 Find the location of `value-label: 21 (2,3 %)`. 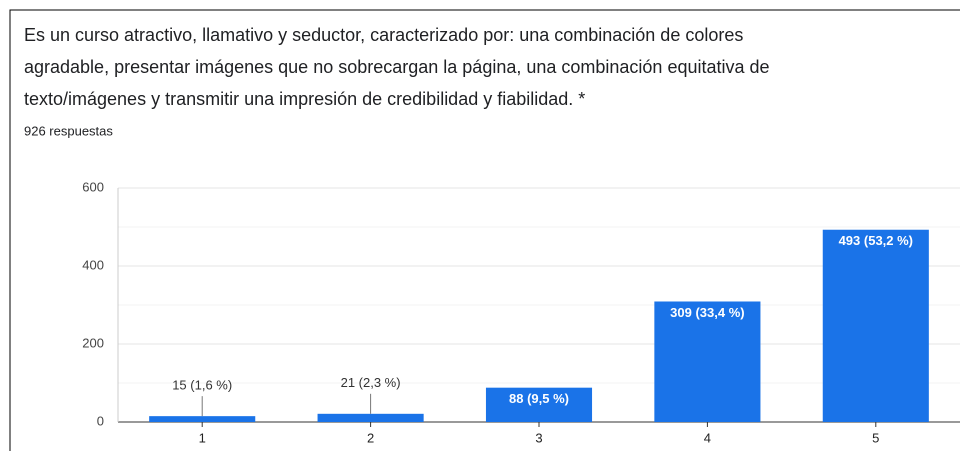

value-label: 21 (2,3 %) is located at coordinates (371, 382).